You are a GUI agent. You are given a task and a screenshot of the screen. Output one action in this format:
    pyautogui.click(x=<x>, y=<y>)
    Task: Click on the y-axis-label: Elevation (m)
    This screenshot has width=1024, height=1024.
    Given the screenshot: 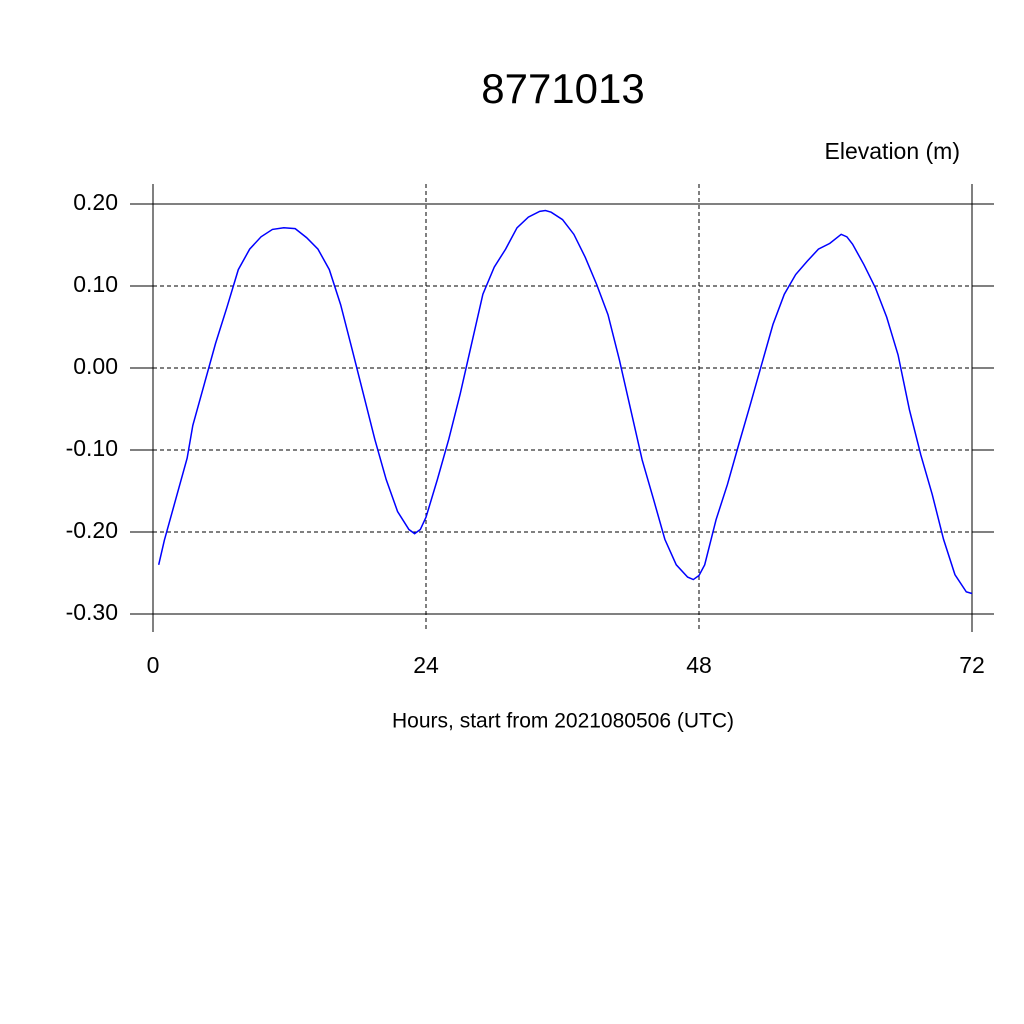 What is the action you would take?
    pyautogui.click(x=892, y=151)
    